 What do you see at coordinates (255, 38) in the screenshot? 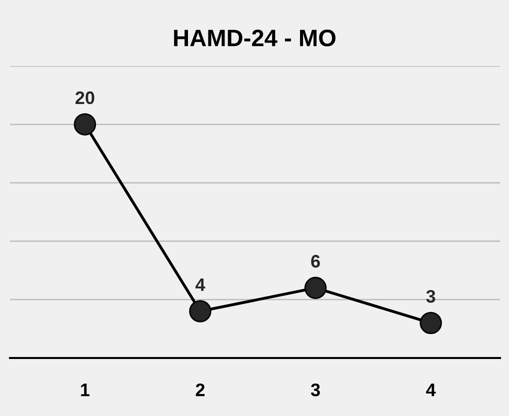
I see `chart-title: HAMD-24 - MO` at bounding box center [255, 38].